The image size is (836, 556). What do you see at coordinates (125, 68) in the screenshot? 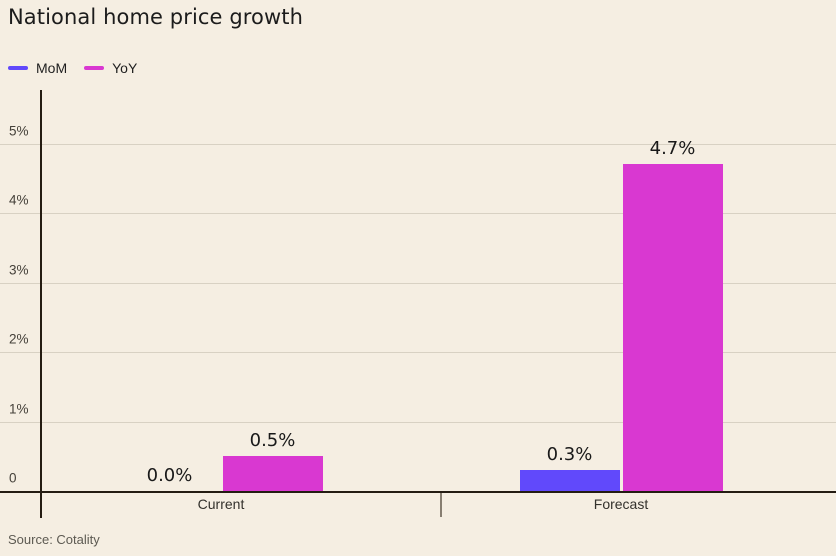
I see `legend-label-yoy: YoY` at bounding box center [125, 68].